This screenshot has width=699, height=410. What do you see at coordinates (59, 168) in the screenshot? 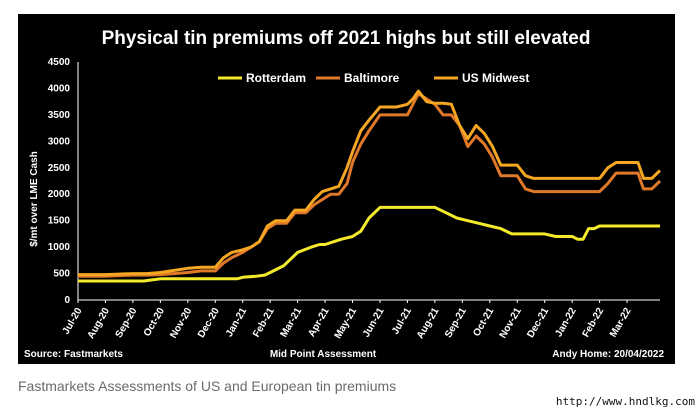
I see `y-tick-label: 2500` at bounding box center [59, 168].